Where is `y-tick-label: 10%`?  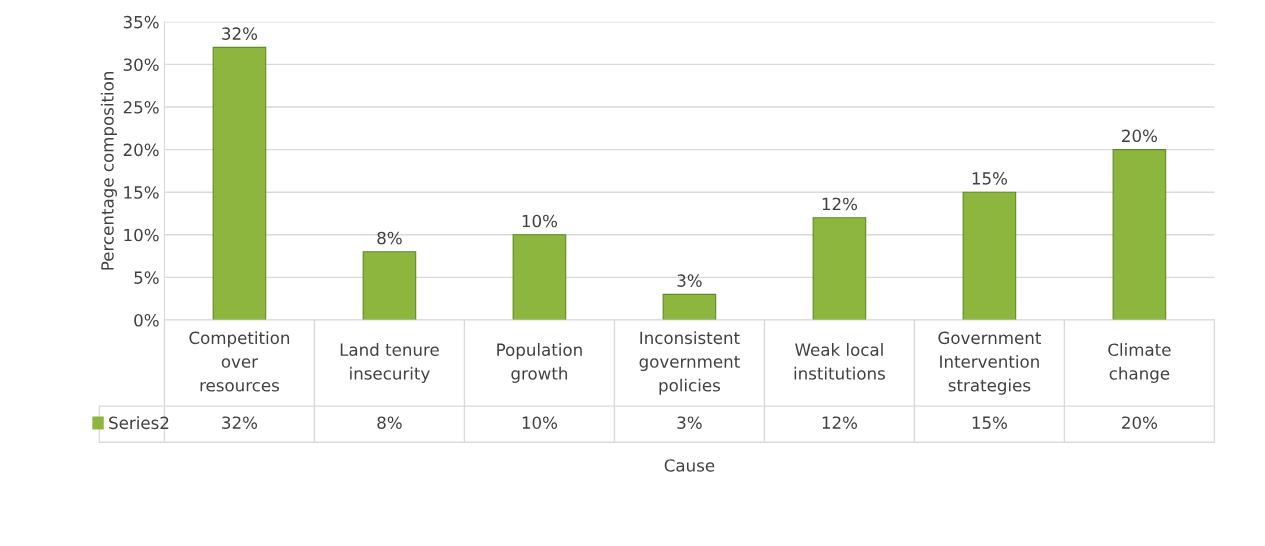
y-tick-label: 10% is located at coordinates (141, 235).